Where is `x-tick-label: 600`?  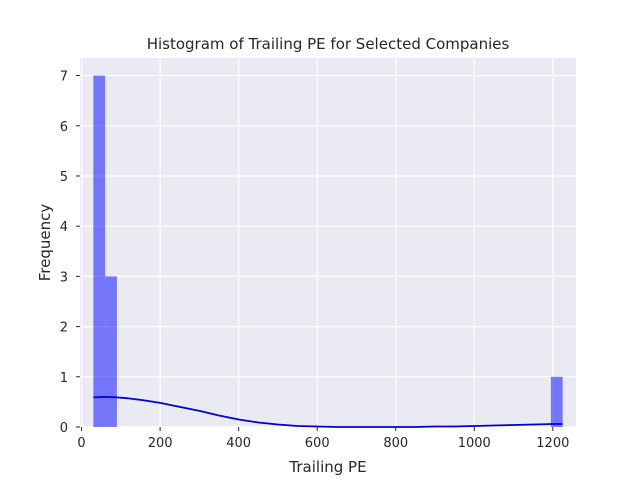
x-tick-label: 600 is located at coordinates (317, 443).